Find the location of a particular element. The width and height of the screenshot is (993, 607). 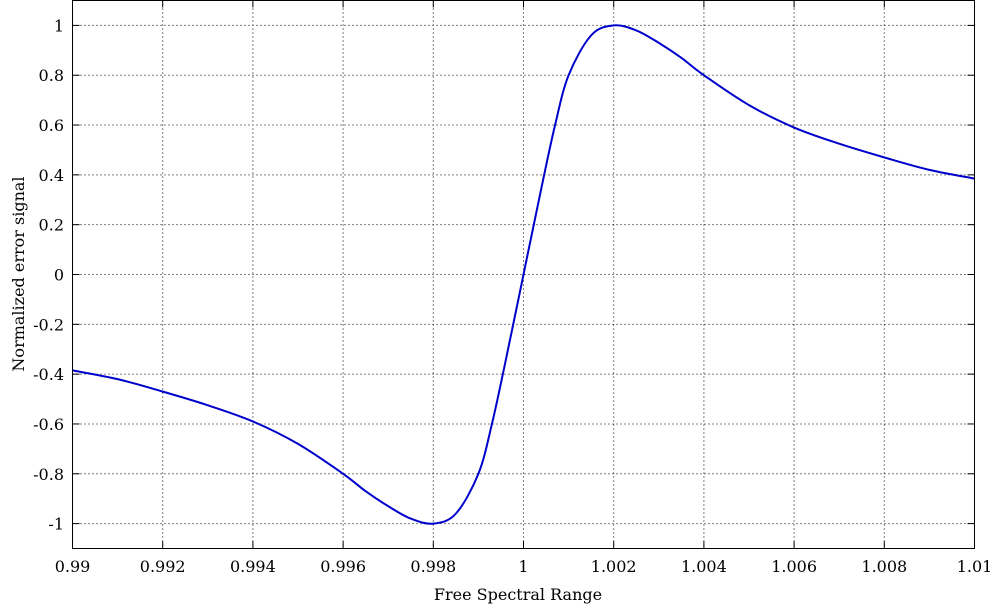

y-tick-labels: -1 -0.8 -0.6 -0.4 -0.2 0 0.2 0.4 0.6 0.8 1 is located at coordinates (48, 274).